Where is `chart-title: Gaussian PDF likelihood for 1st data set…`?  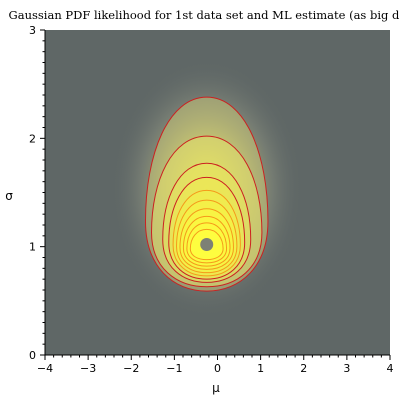 chart-title: Gaussian PDF likelihood for 1st data set… is located at coordinates (204, 15).